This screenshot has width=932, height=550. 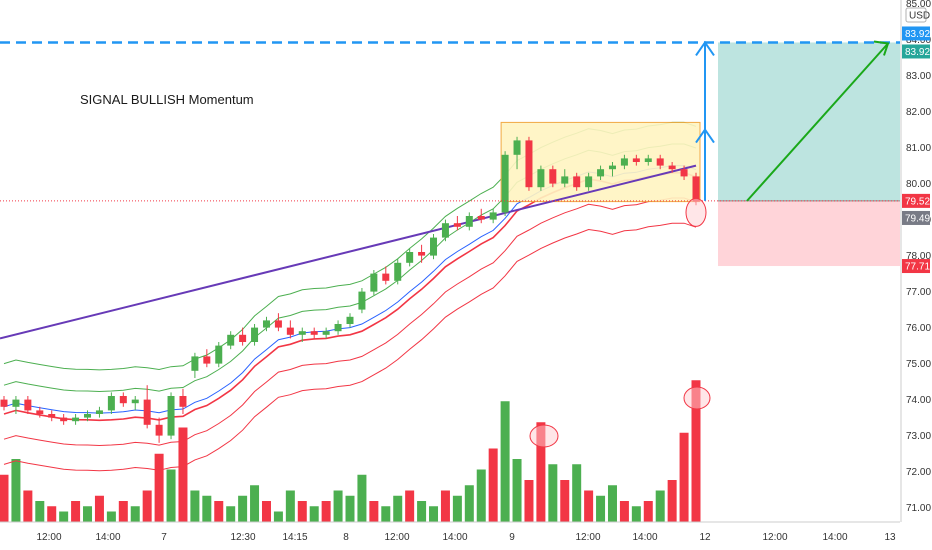 I want to click on projection-arrow-line, so click(x=817, y=122).